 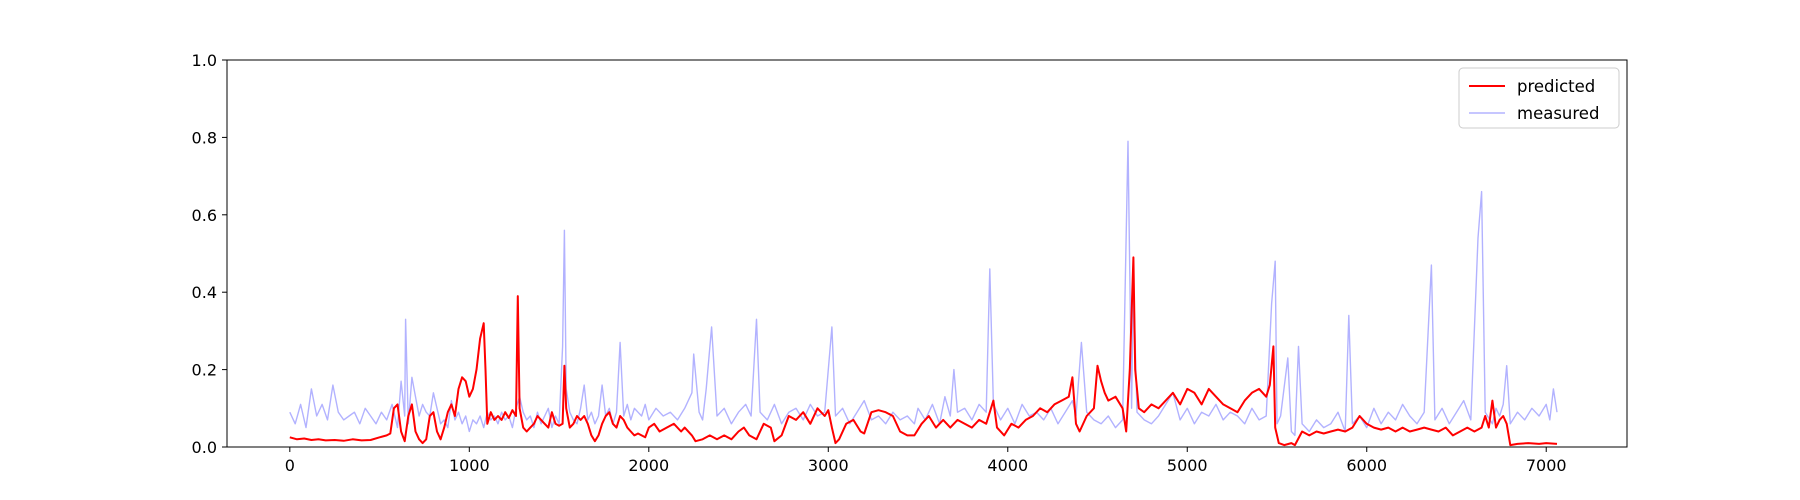 What do you see at coordinates (648, 465) in the screenshot?
I see `x-tick-label: 2000` at bounding box center [648, 465].